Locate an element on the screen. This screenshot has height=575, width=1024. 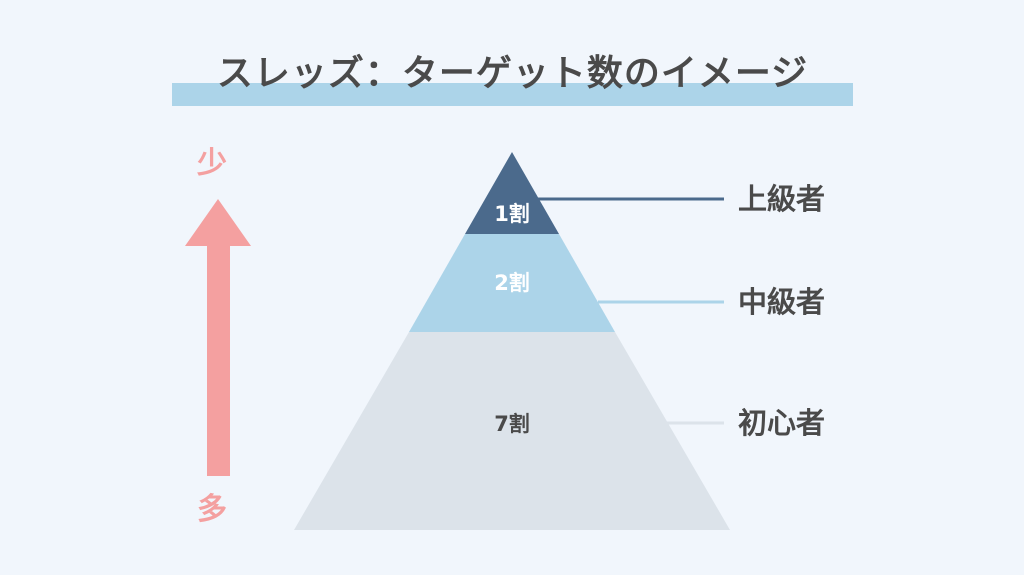
tier-share-top: 1割 is located at coordinates (512, 214).